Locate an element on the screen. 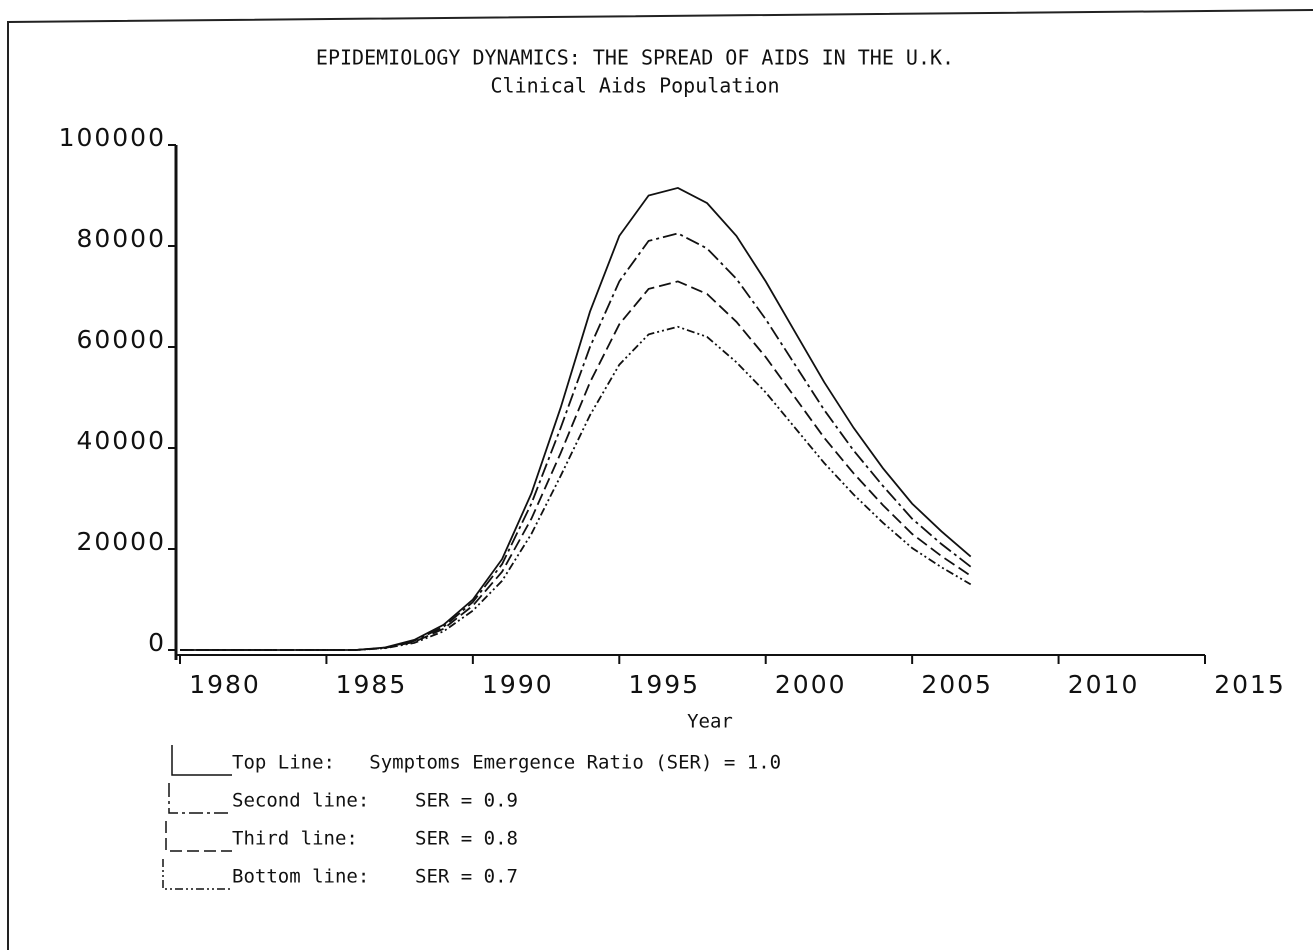 The image size is (1313, 951). y-tick-label: 60000 is located at coordinates (121, 339).